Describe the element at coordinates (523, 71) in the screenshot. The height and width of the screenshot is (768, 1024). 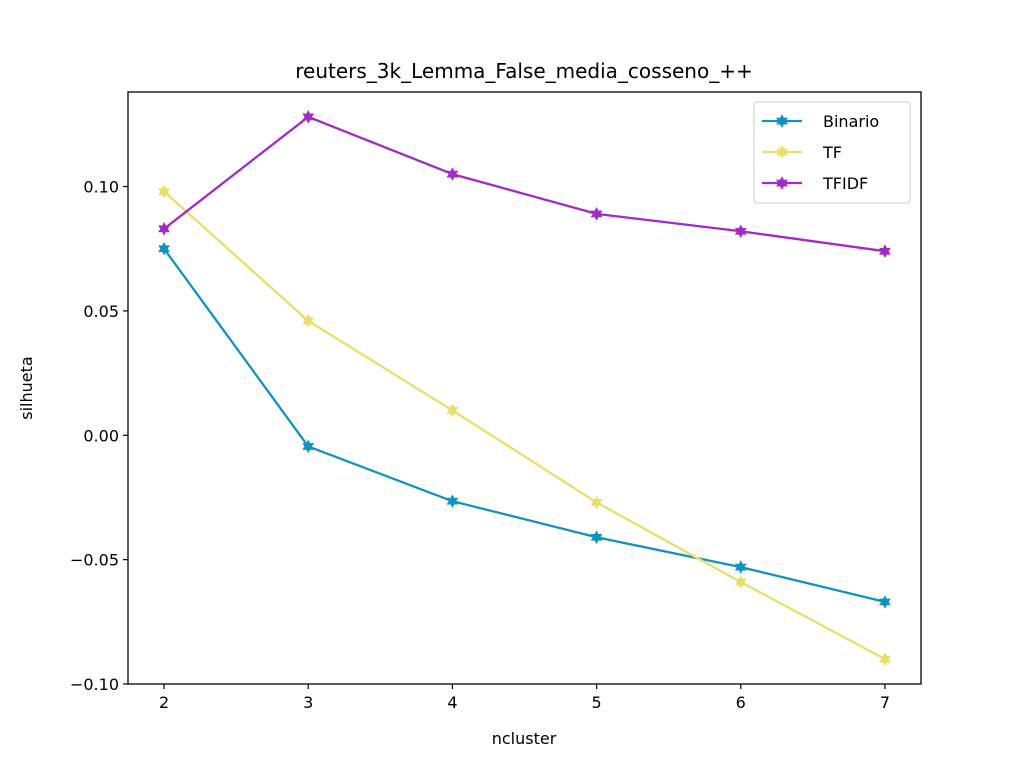
I see `chart-title: reuters_3k_Lemma_False_media_cosseno_++` at that location.